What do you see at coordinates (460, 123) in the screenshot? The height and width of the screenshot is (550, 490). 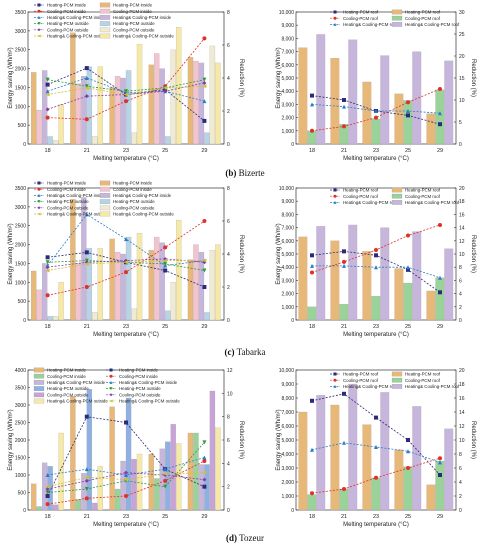 I see `y2-tick-label: 5` at bounding box center [460, 123].